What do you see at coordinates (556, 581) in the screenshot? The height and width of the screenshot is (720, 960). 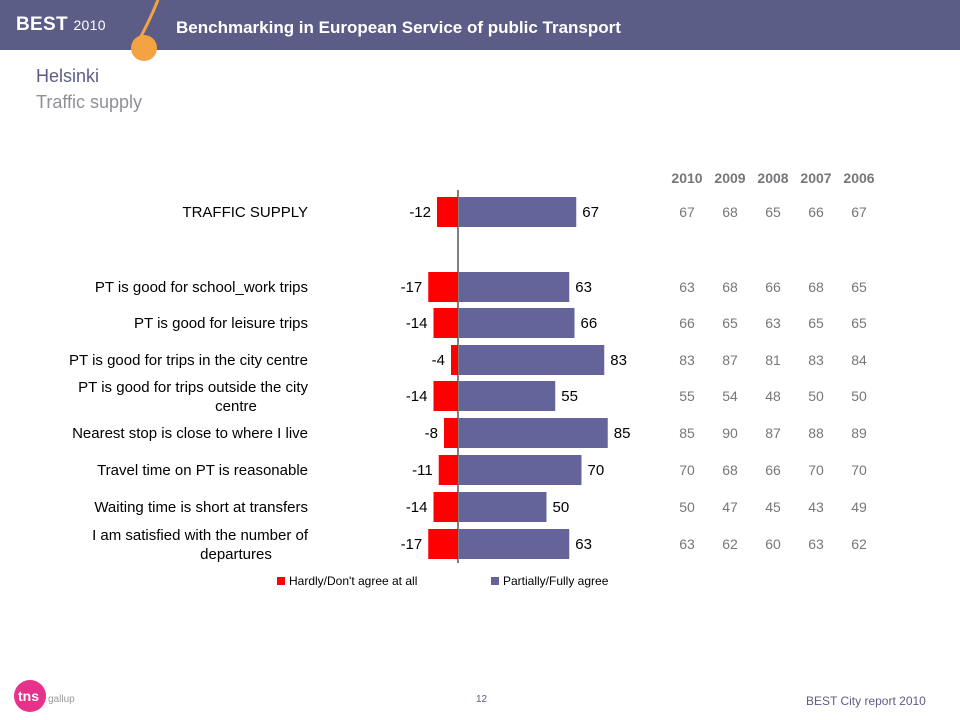 I see `legend-agree-label: Partially/Fully agree` at bounding box center [556, 581].